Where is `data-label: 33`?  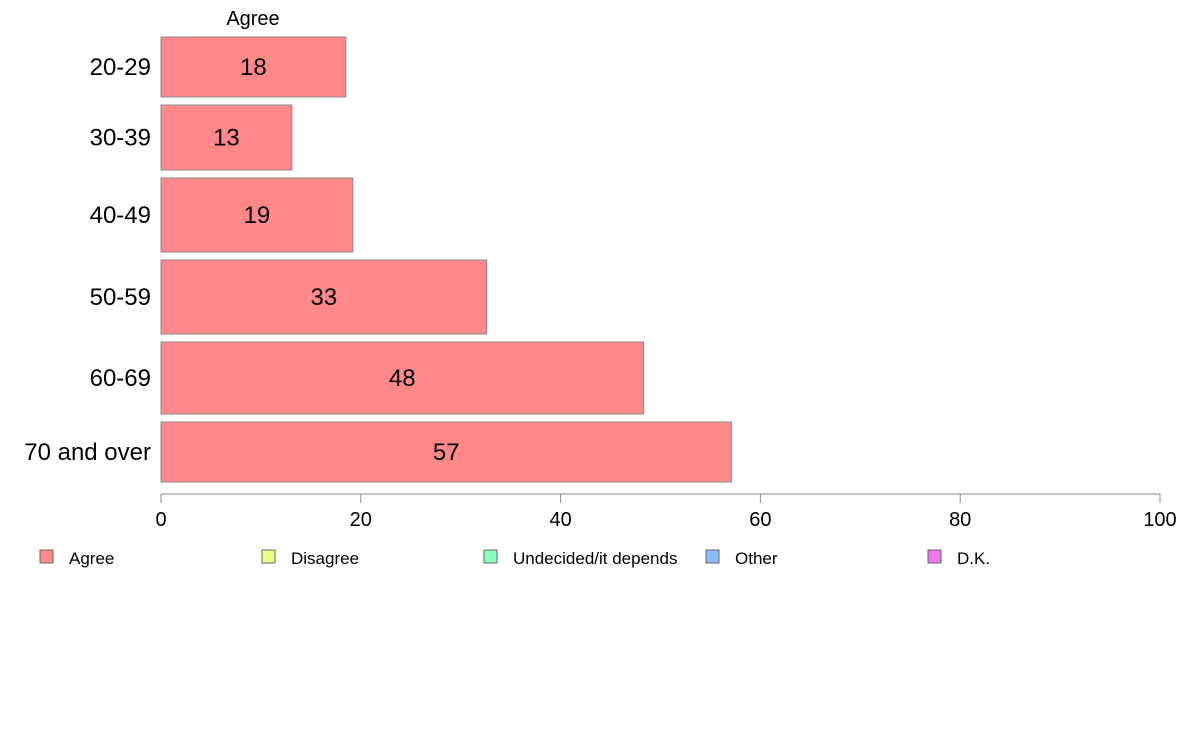 data-label: 33 is located at coordinates (323, 297).